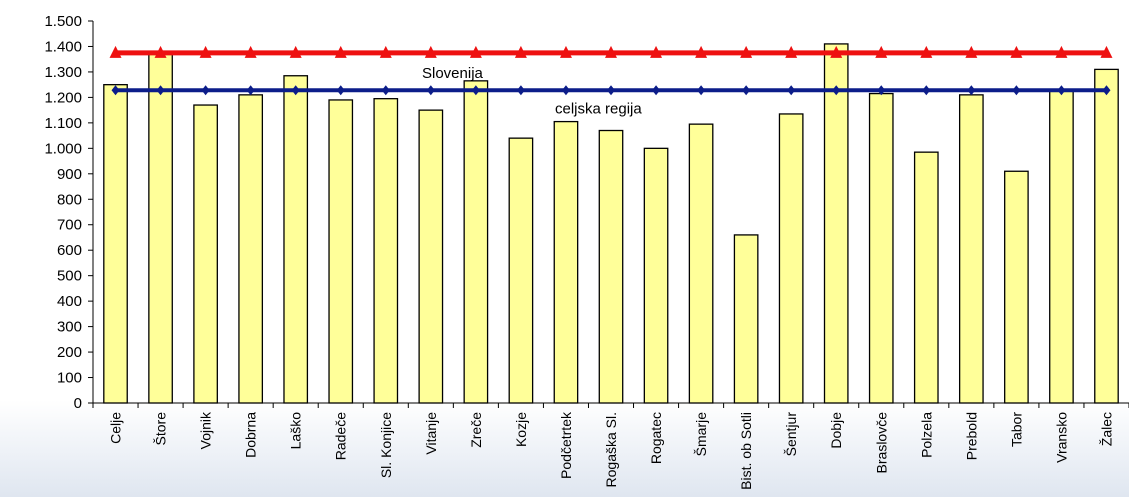  What do you see at coordinates (971, 436) in the screenshot?
I see `x-tick-label: Prebold` at bounding box center [971, 436].